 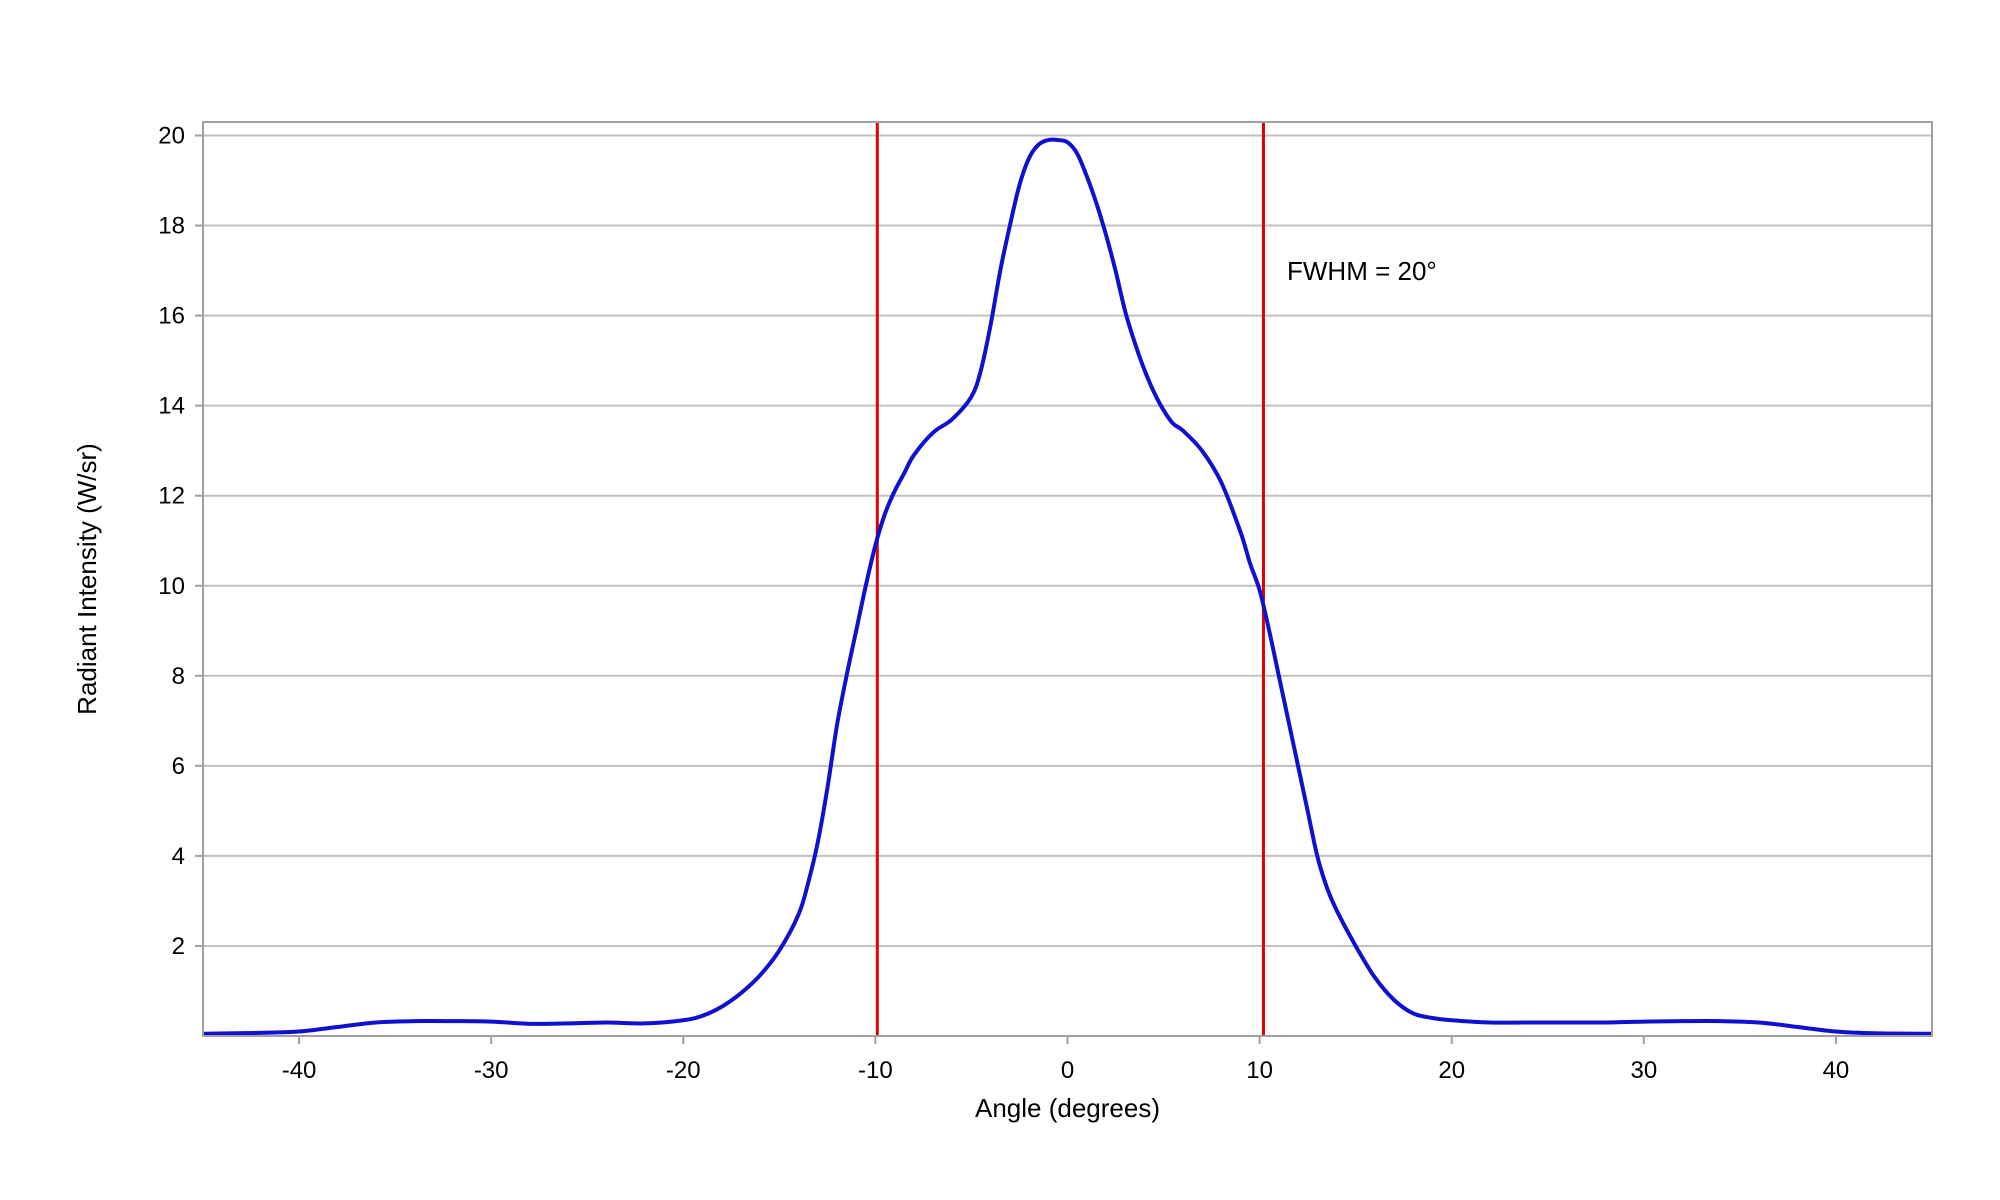 What do you see at coordinates (178, 946) in the screenshot?
I see `y-tick-label: 2` at bounding box center [178, 946].